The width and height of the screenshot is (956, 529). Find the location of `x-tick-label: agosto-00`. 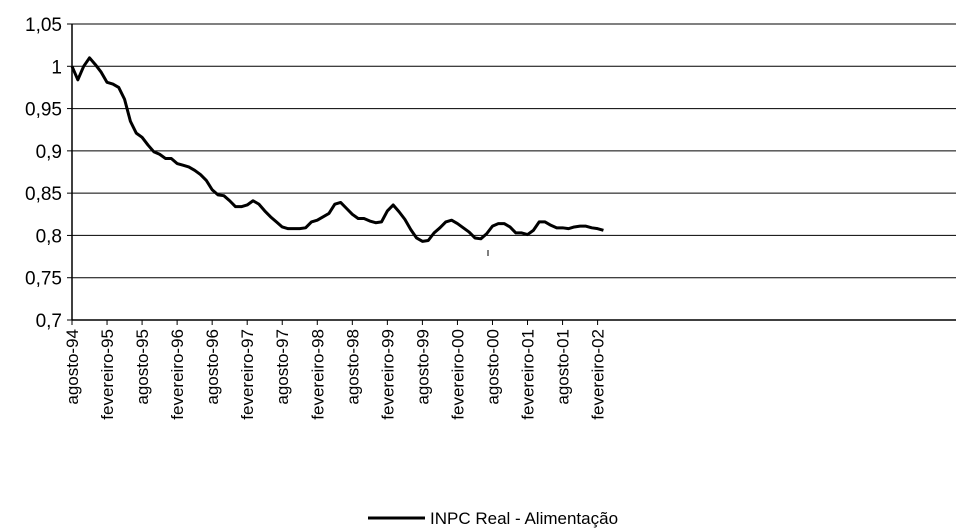

x-tick-label: agosto-00 is located at coordinates (492, 367).